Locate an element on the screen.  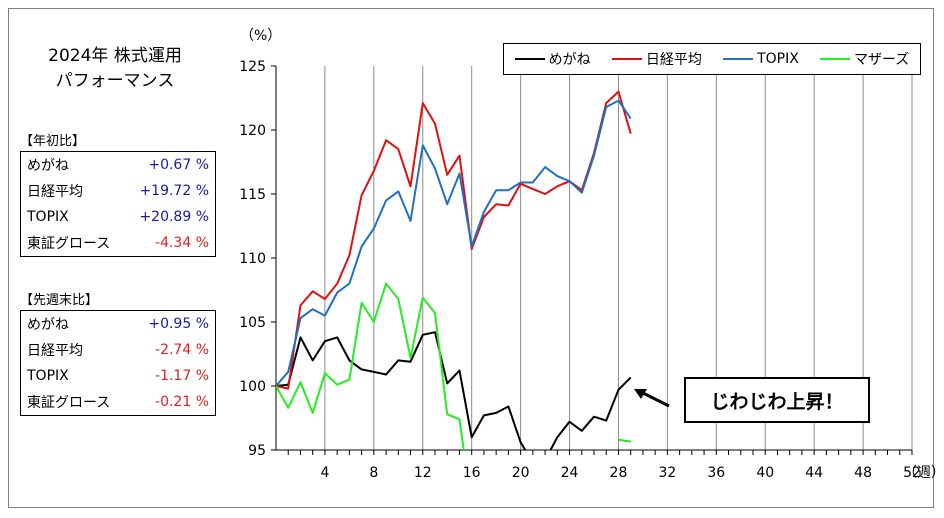
y-tick-label: 105 is located at coordinates (252, 323).